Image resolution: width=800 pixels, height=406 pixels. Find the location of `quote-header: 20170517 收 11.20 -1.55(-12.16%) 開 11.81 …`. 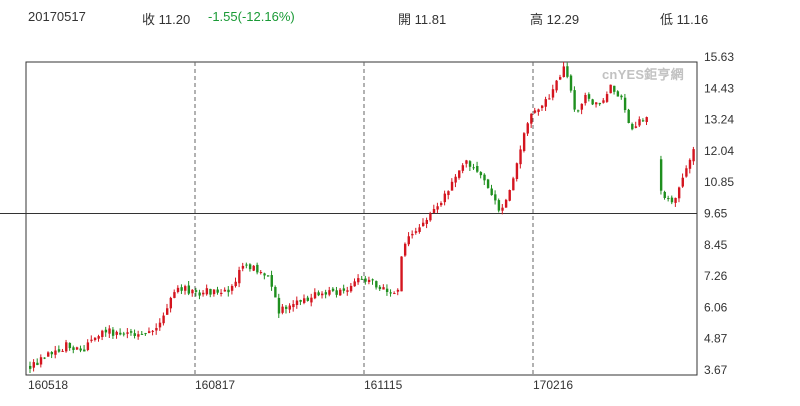

quote-header: 20170517 收 11.20 -1.55(-12.16%) 開 11.81 … is located at coordinates (400, 17).